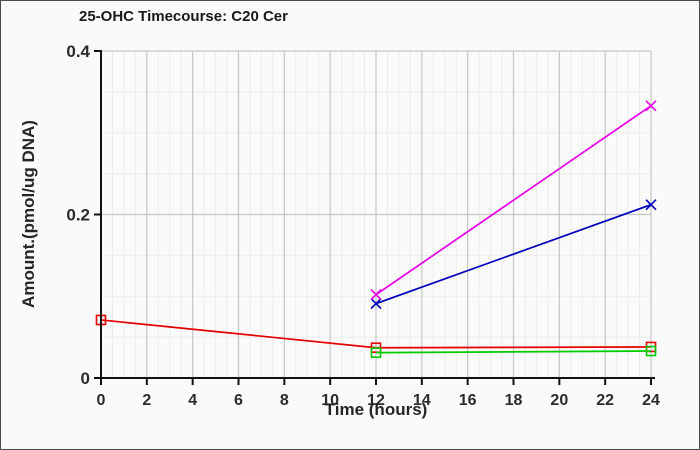  What do you see at coordinates (28, 214) in the screenshot?
I see `y-axis-label: Amount.(pmol/ug DNA)` at bounding box center [28, 214].